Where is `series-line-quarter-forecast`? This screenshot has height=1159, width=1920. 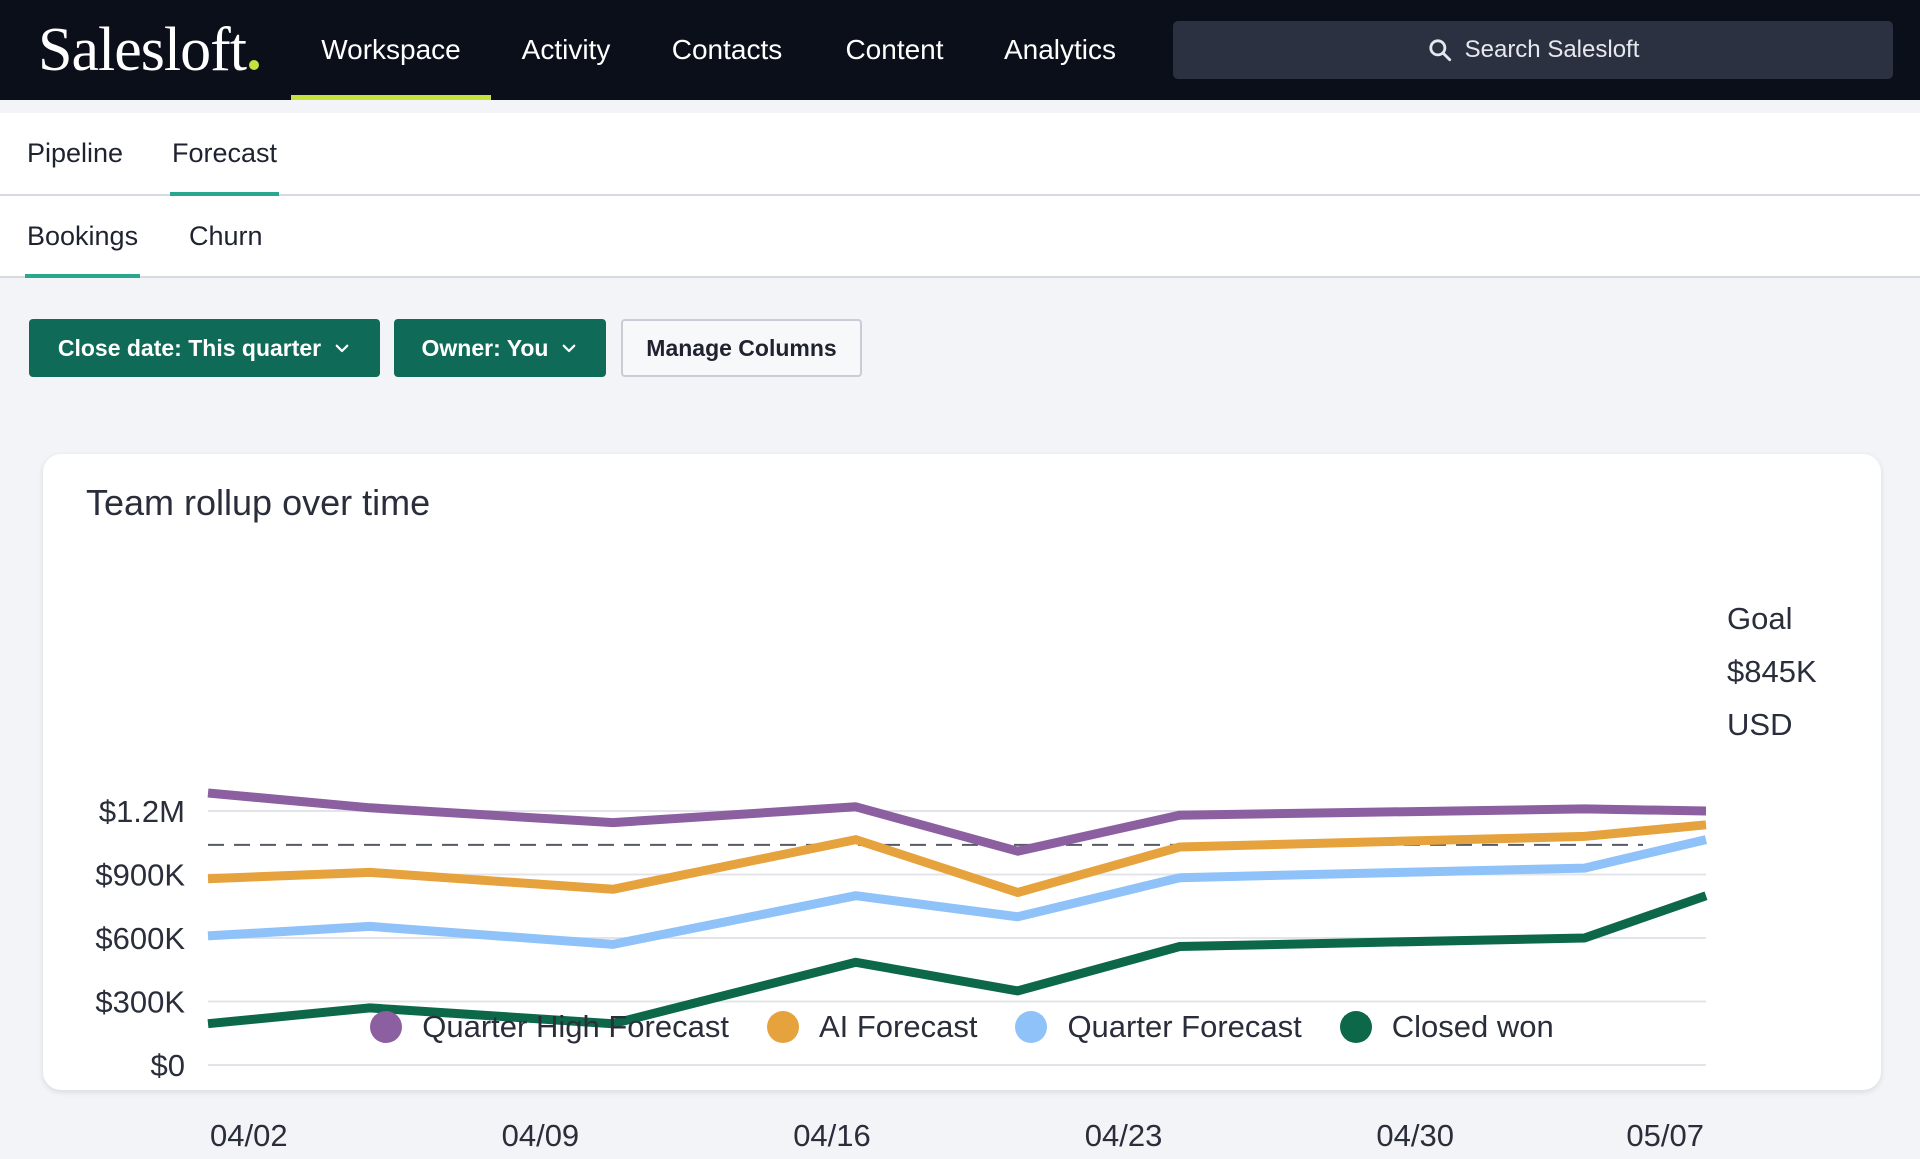 series-line-quarter-forecast is located at coordinates (957, 892).